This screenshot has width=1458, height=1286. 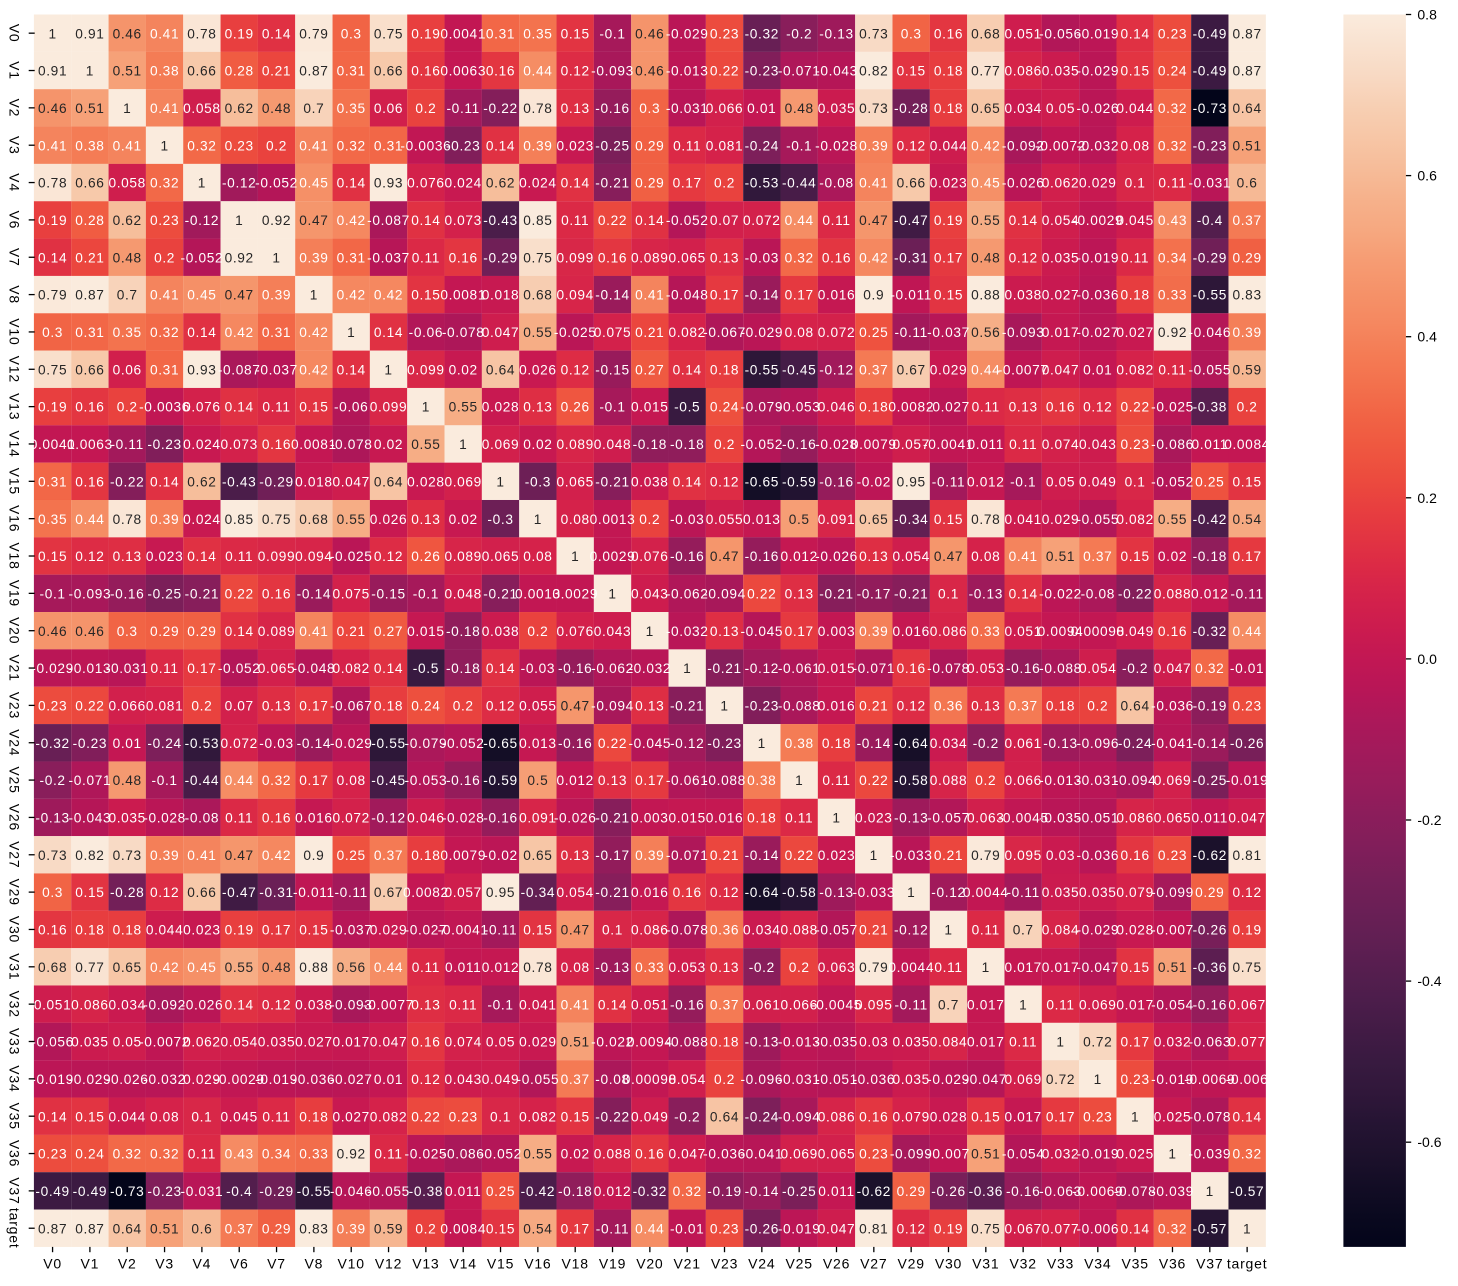 I want to click on svg-text: -0.1, so click(x=500, y=1004).